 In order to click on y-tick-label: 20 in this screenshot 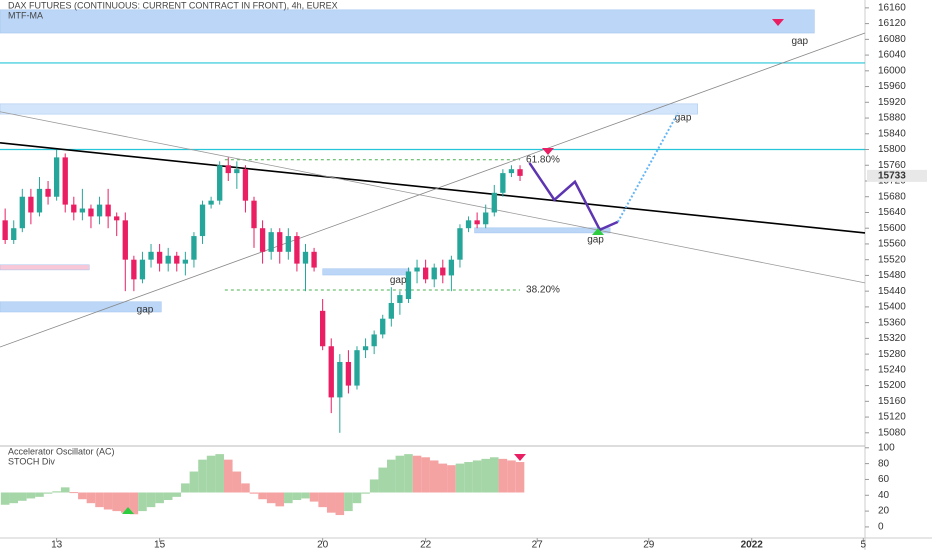, I will do `click(884, 511)`.